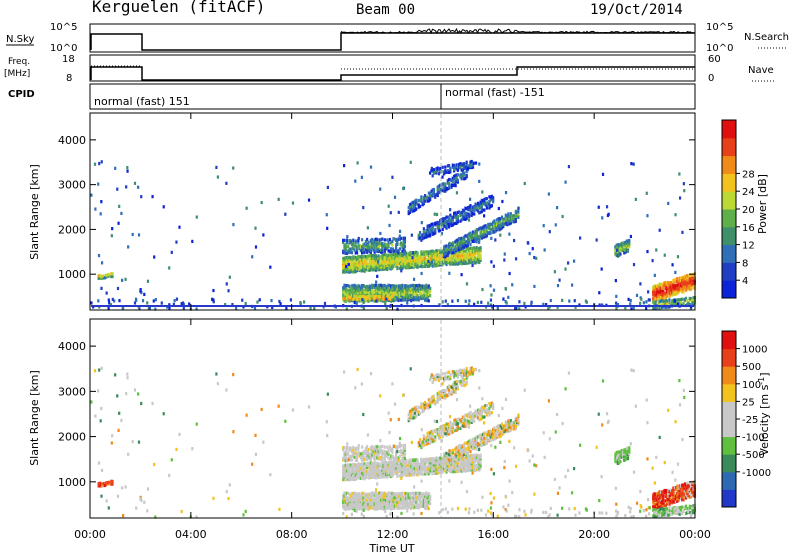 Image resolution: width=800 pixels, height=554 pixels. What do you see at coordinates (729, 200) in the screenshot?
I see `power-colorbar-swatch` at bounding box center [729, 200].